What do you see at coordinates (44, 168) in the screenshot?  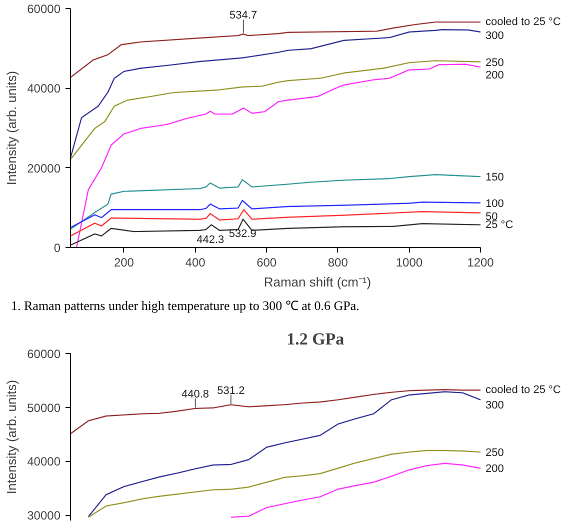 I see `y-tick-label: 20000` at bounding box center [44, 168].